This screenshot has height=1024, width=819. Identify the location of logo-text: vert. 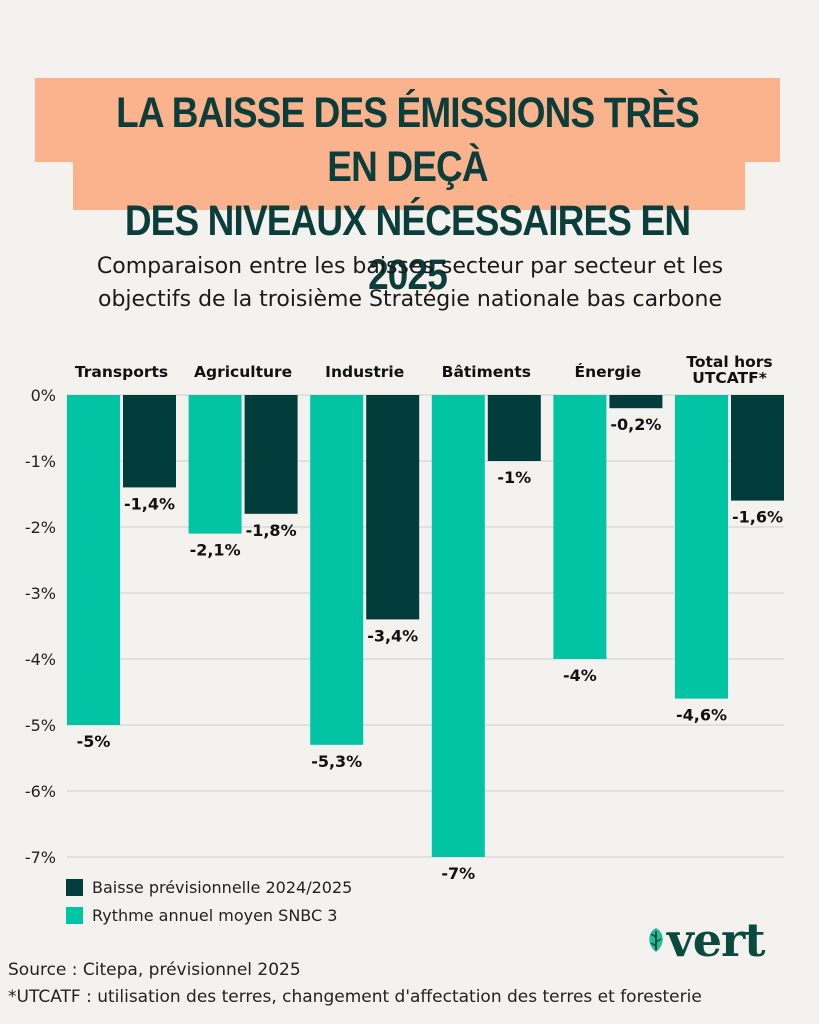
(716, 940).